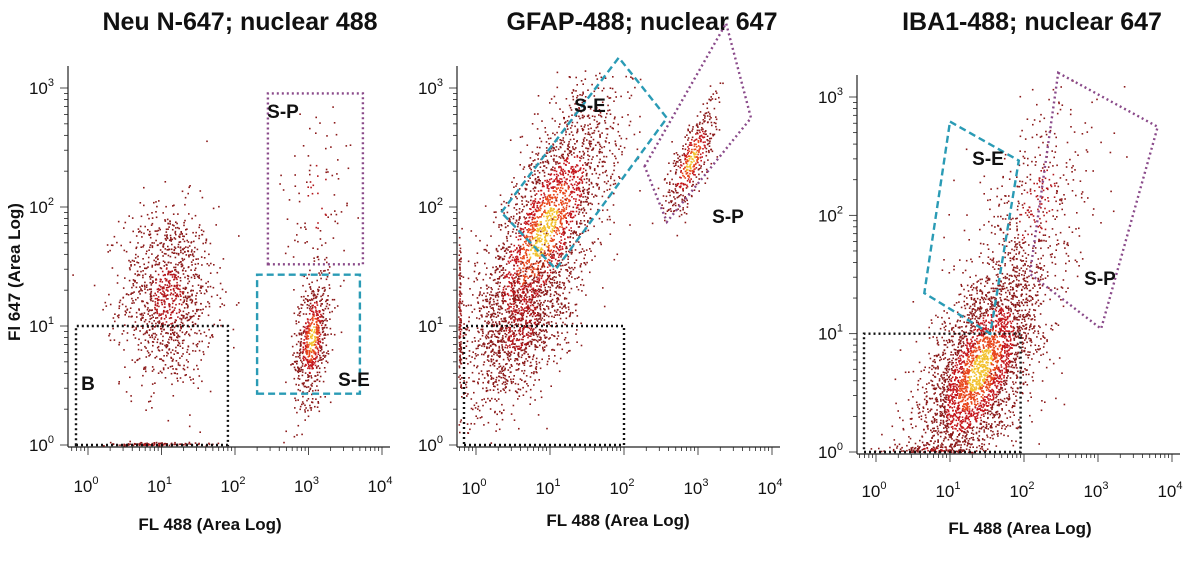  Describe the element at coordinates (315, 179) in the screenshot. I see `gate-s-p` at that location.